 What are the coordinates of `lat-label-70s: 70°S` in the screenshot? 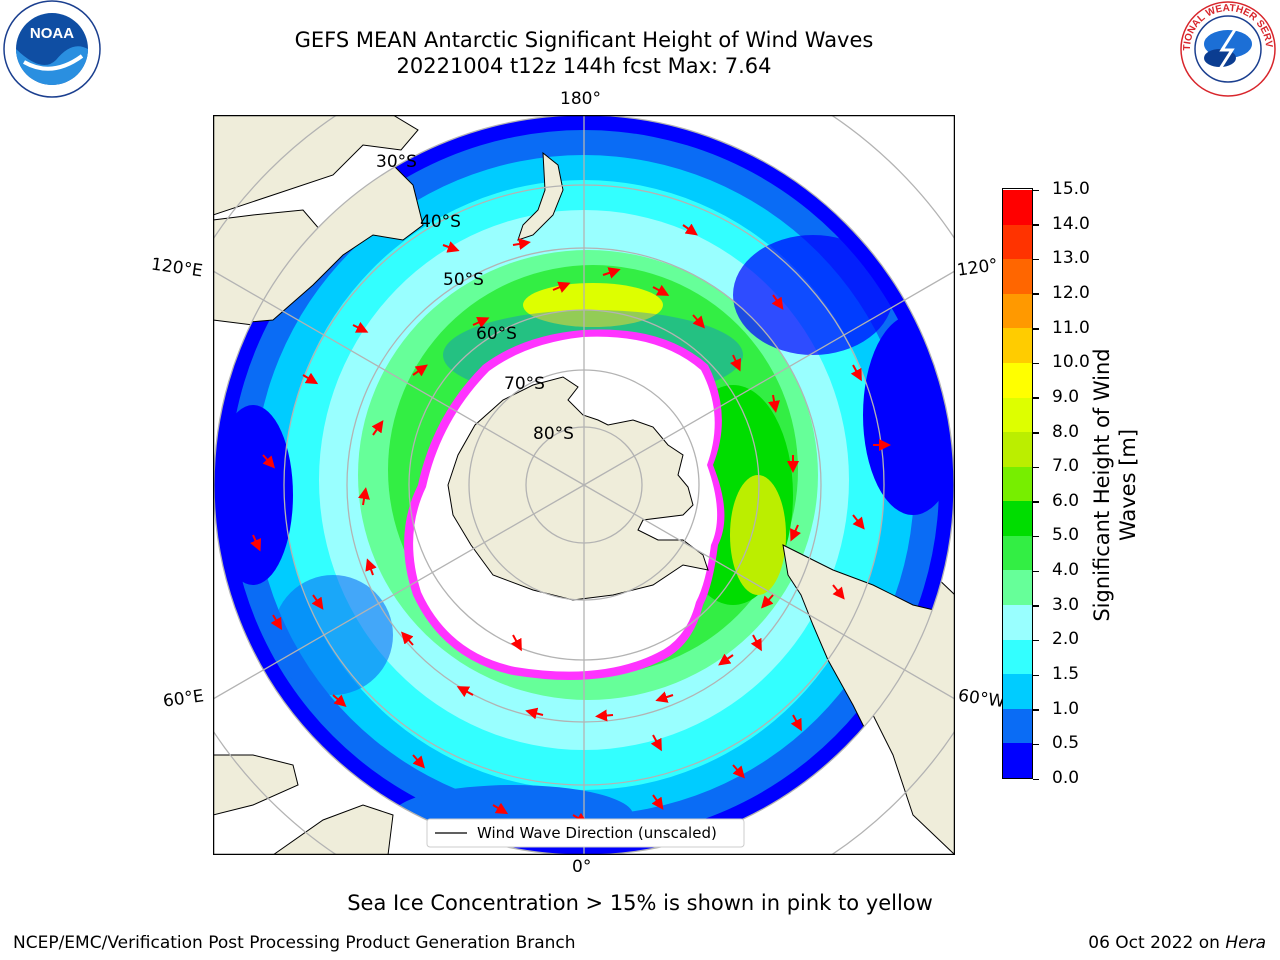 It's located at (524, 384).